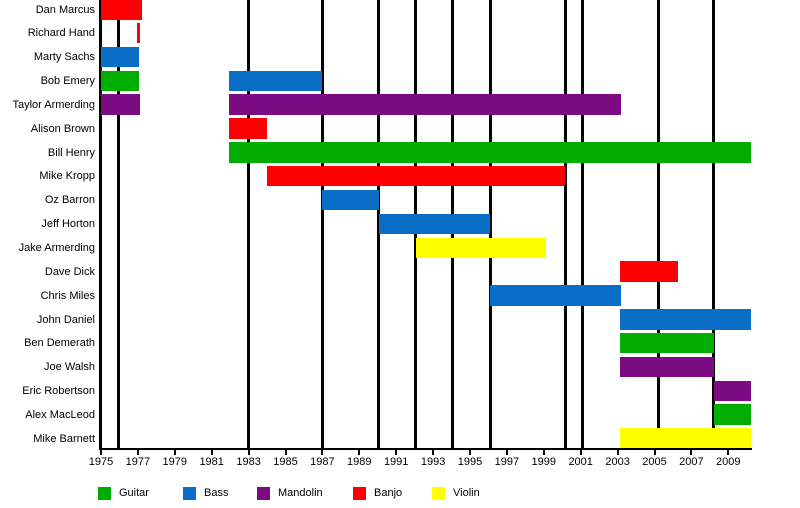 Image resolution: width=800 pixels, height=508 pixels. What do you see at coordinates (728, 462) in the screenshot?
I see `axis-tick-label: 2009` at bounding box center [728, 462].